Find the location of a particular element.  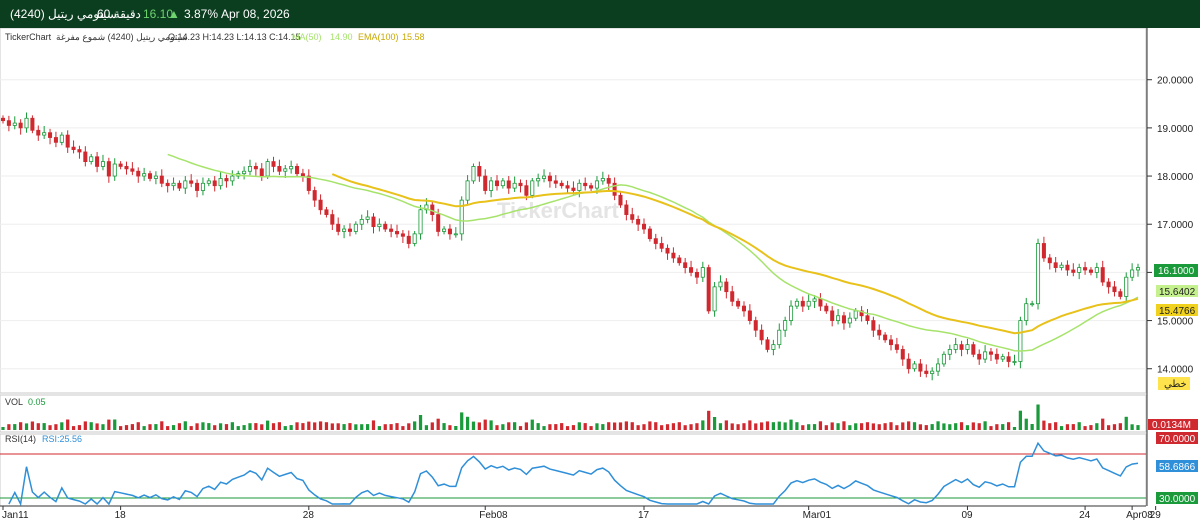

rsi-upper-tag-bg is located at coordinates (1177, 438).